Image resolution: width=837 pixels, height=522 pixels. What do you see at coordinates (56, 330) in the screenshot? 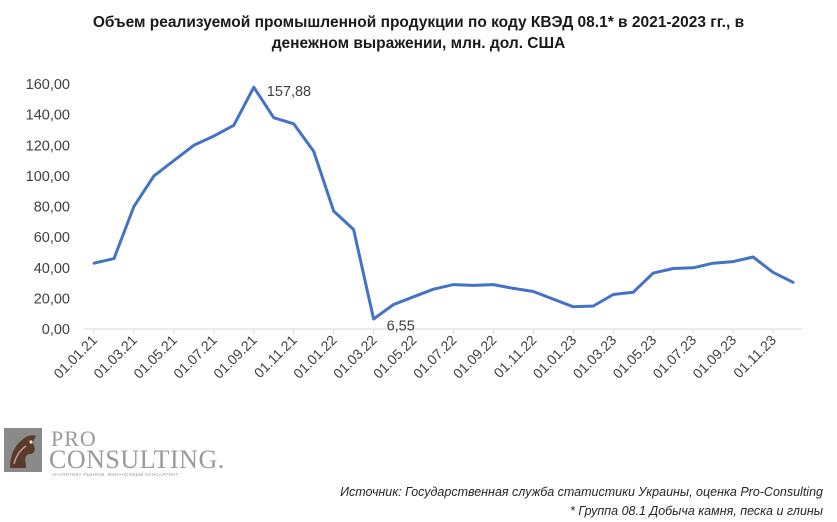
I see `y-tick-label: 0,00` at bounding box center [56, 330].